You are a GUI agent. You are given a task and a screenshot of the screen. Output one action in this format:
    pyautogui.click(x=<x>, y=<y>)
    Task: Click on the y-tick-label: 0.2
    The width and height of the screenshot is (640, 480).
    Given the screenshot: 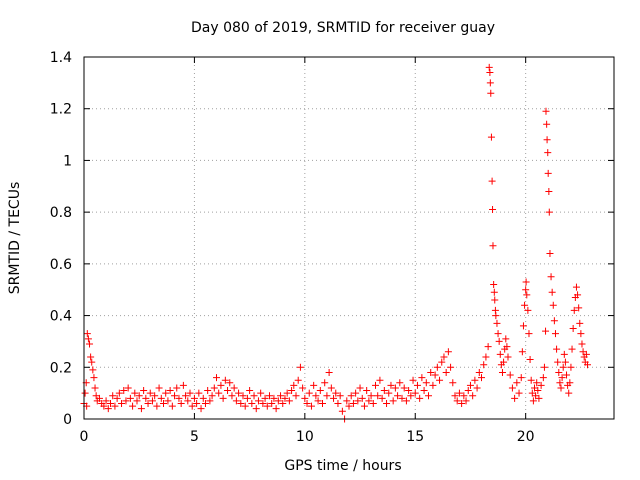 What is the action you would take?
    pyautogui.click(x=61, y=368)
    